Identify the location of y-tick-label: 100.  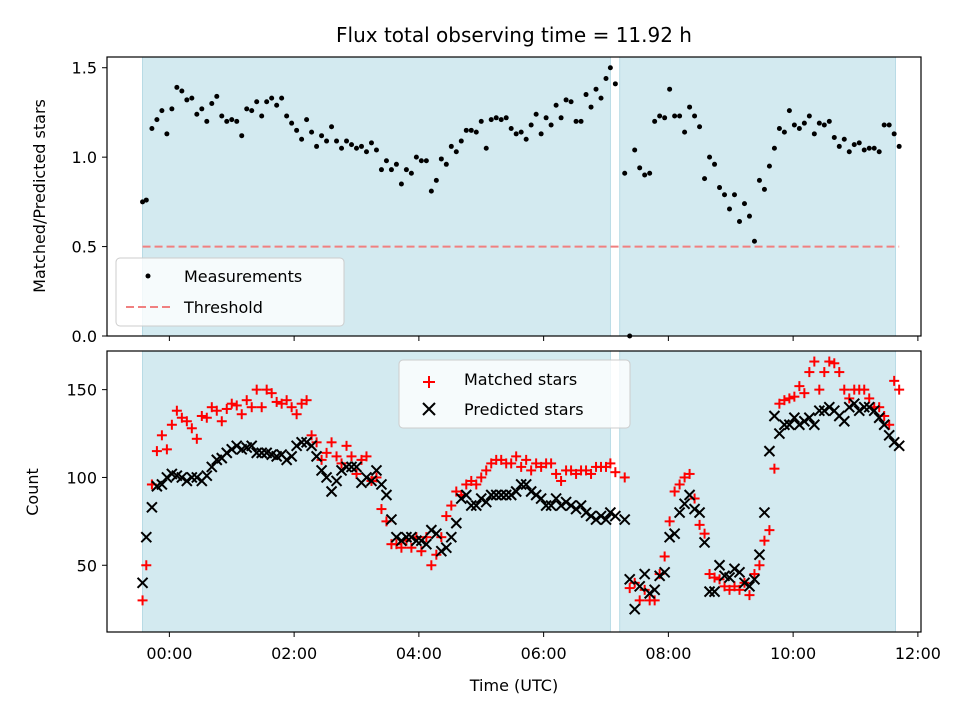
(81, 477).